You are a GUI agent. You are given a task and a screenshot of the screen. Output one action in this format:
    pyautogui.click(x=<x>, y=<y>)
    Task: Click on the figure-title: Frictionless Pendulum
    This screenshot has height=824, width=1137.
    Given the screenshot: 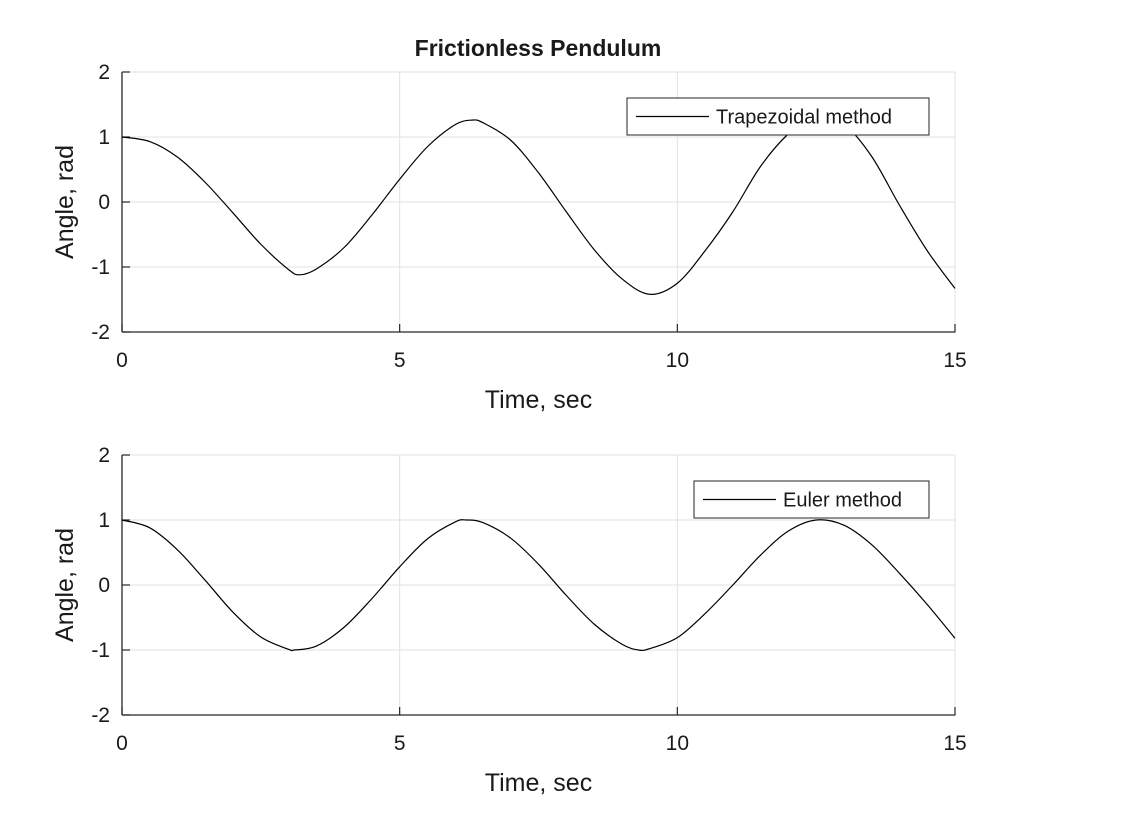 What is the action you would take?
    pyautogui.click(x=538, y=48)
    